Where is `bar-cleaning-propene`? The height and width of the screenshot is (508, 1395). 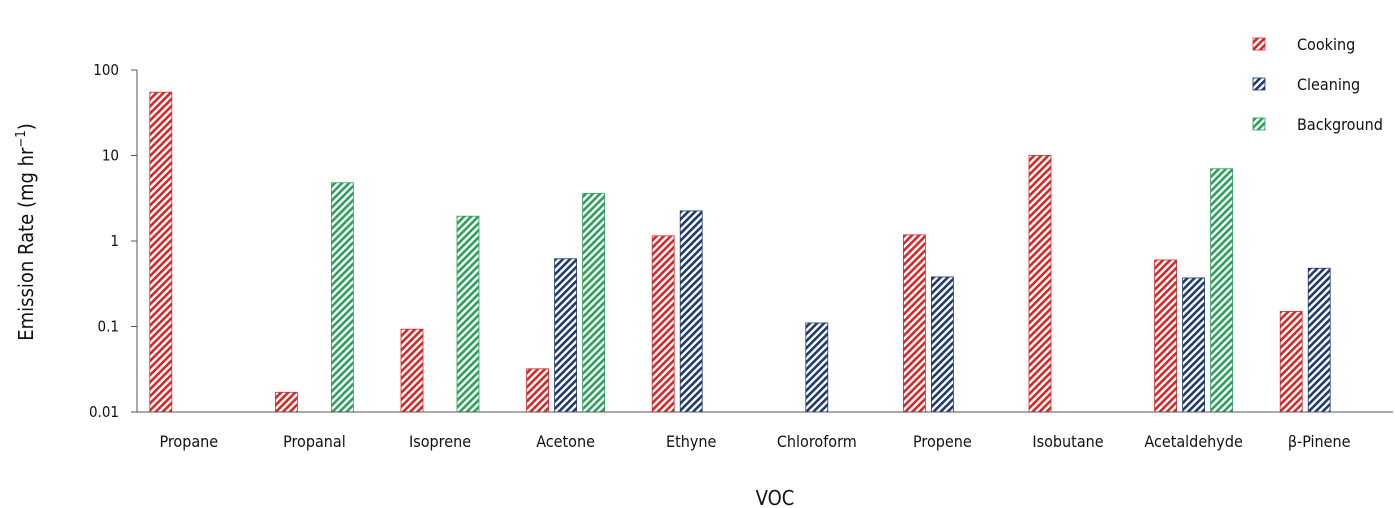
bar-cleaning-propene is located at coordinates (942, 344).